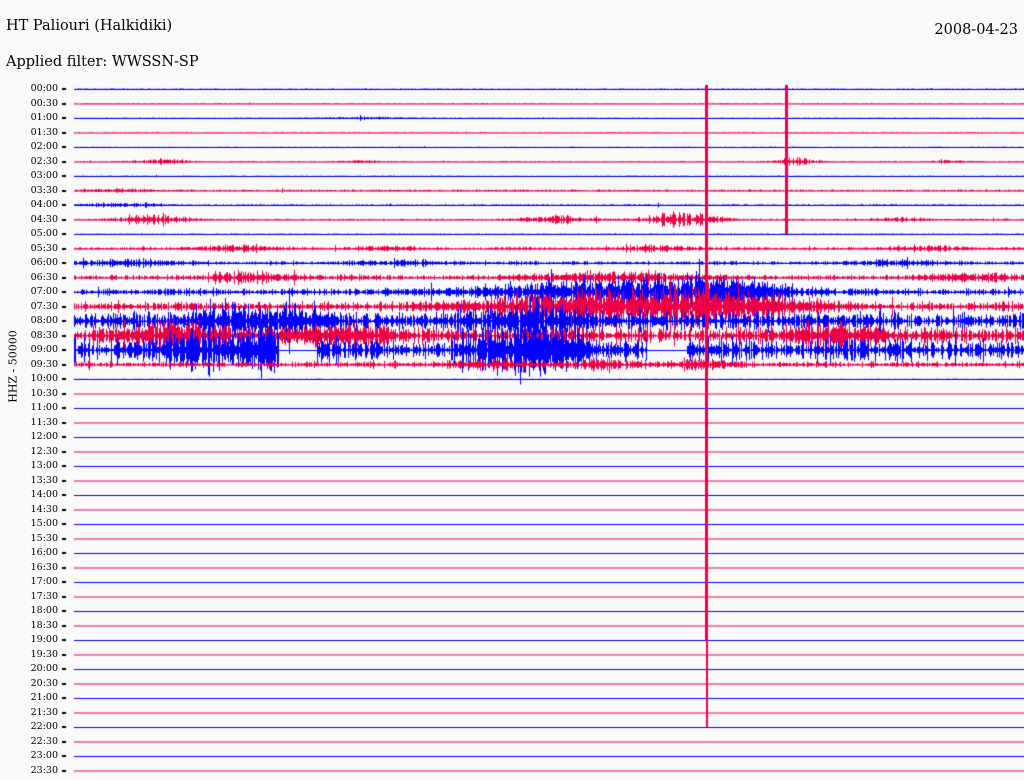 This screenshot has height=780, width=1024. Describe the element at coordinates (44, 277) in the screenshot. I see `time-label-06-30: 06:30` at that location.